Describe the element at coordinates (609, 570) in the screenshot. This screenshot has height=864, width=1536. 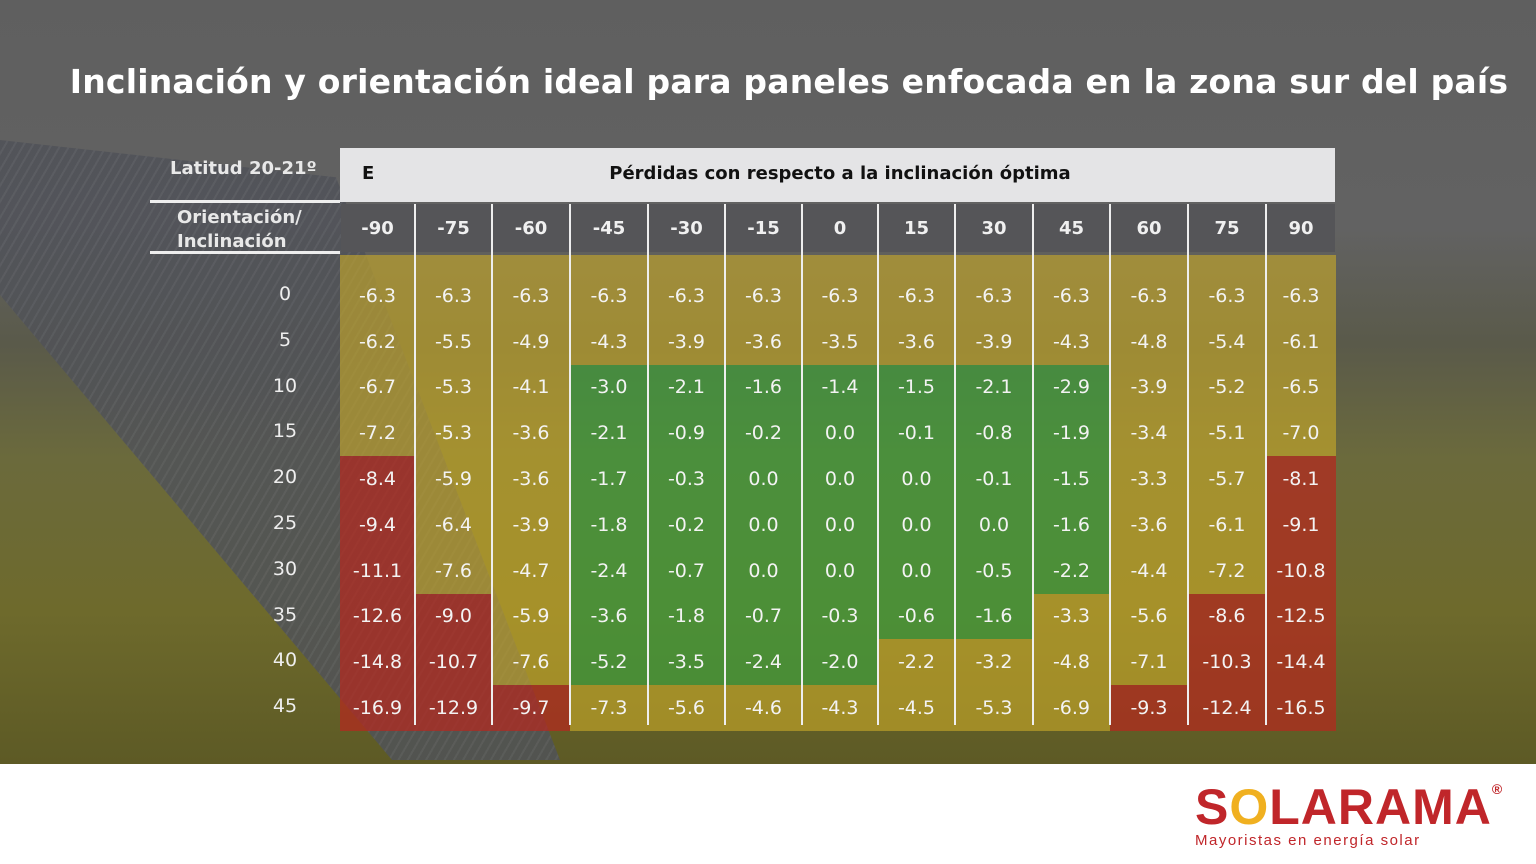
I see `table-cell: -2.4` at that location.